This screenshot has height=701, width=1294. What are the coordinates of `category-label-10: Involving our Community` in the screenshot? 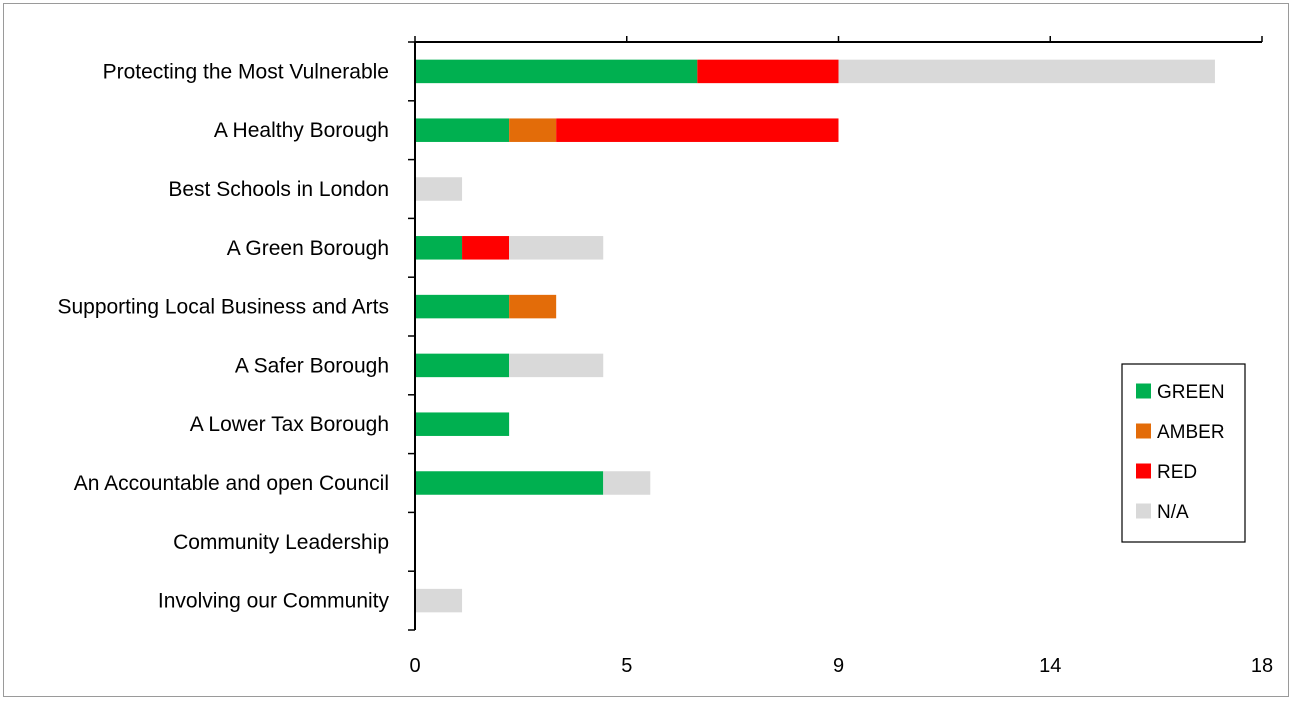 It's located at (274, 601).